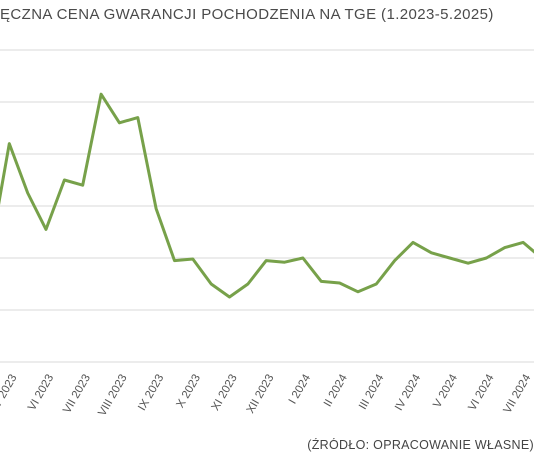 This screenshot has width=534, height=462. What do you see at coordinates (300, 389) in the screenshot?
I see `x-tick-label: I 2024` at bounding box center [300, 389].